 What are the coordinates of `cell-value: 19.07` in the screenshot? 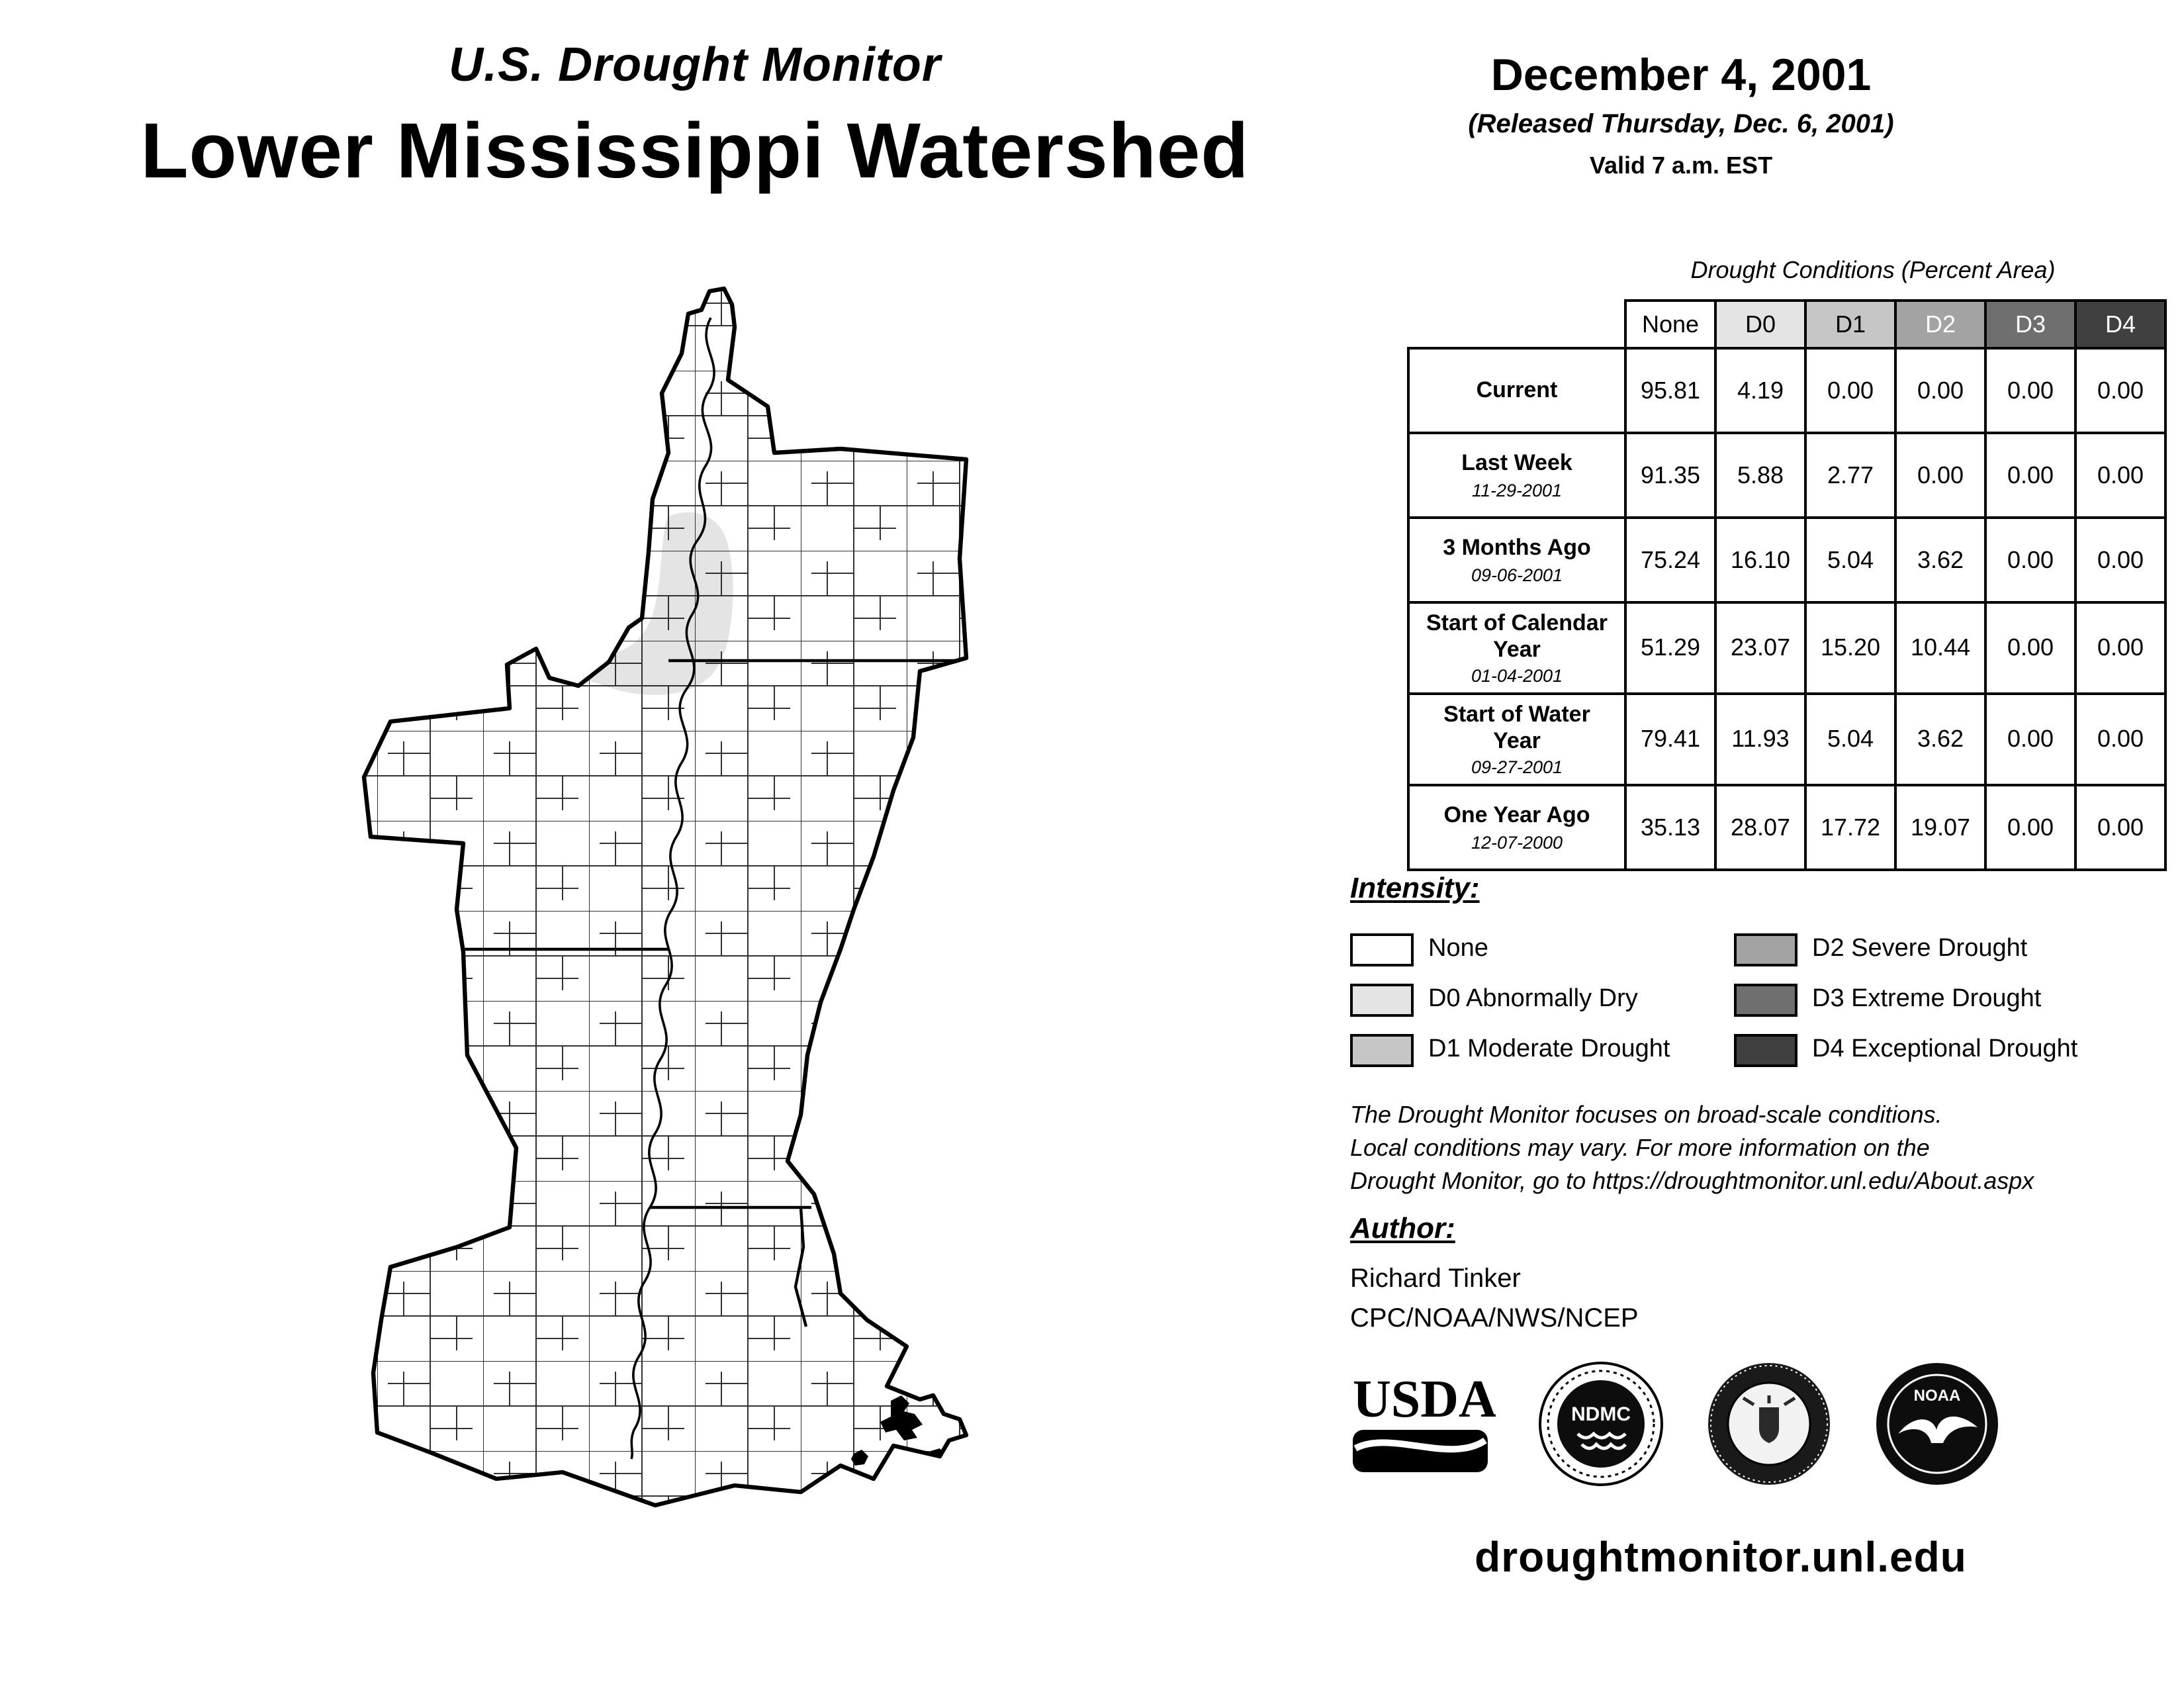 It's located at (1940, 828).